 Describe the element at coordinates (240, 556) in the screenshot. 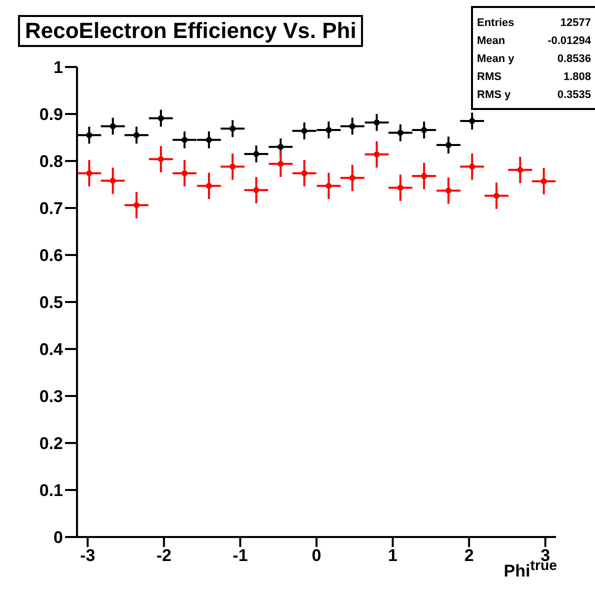

I see `x-tick-label: -1` at that location.